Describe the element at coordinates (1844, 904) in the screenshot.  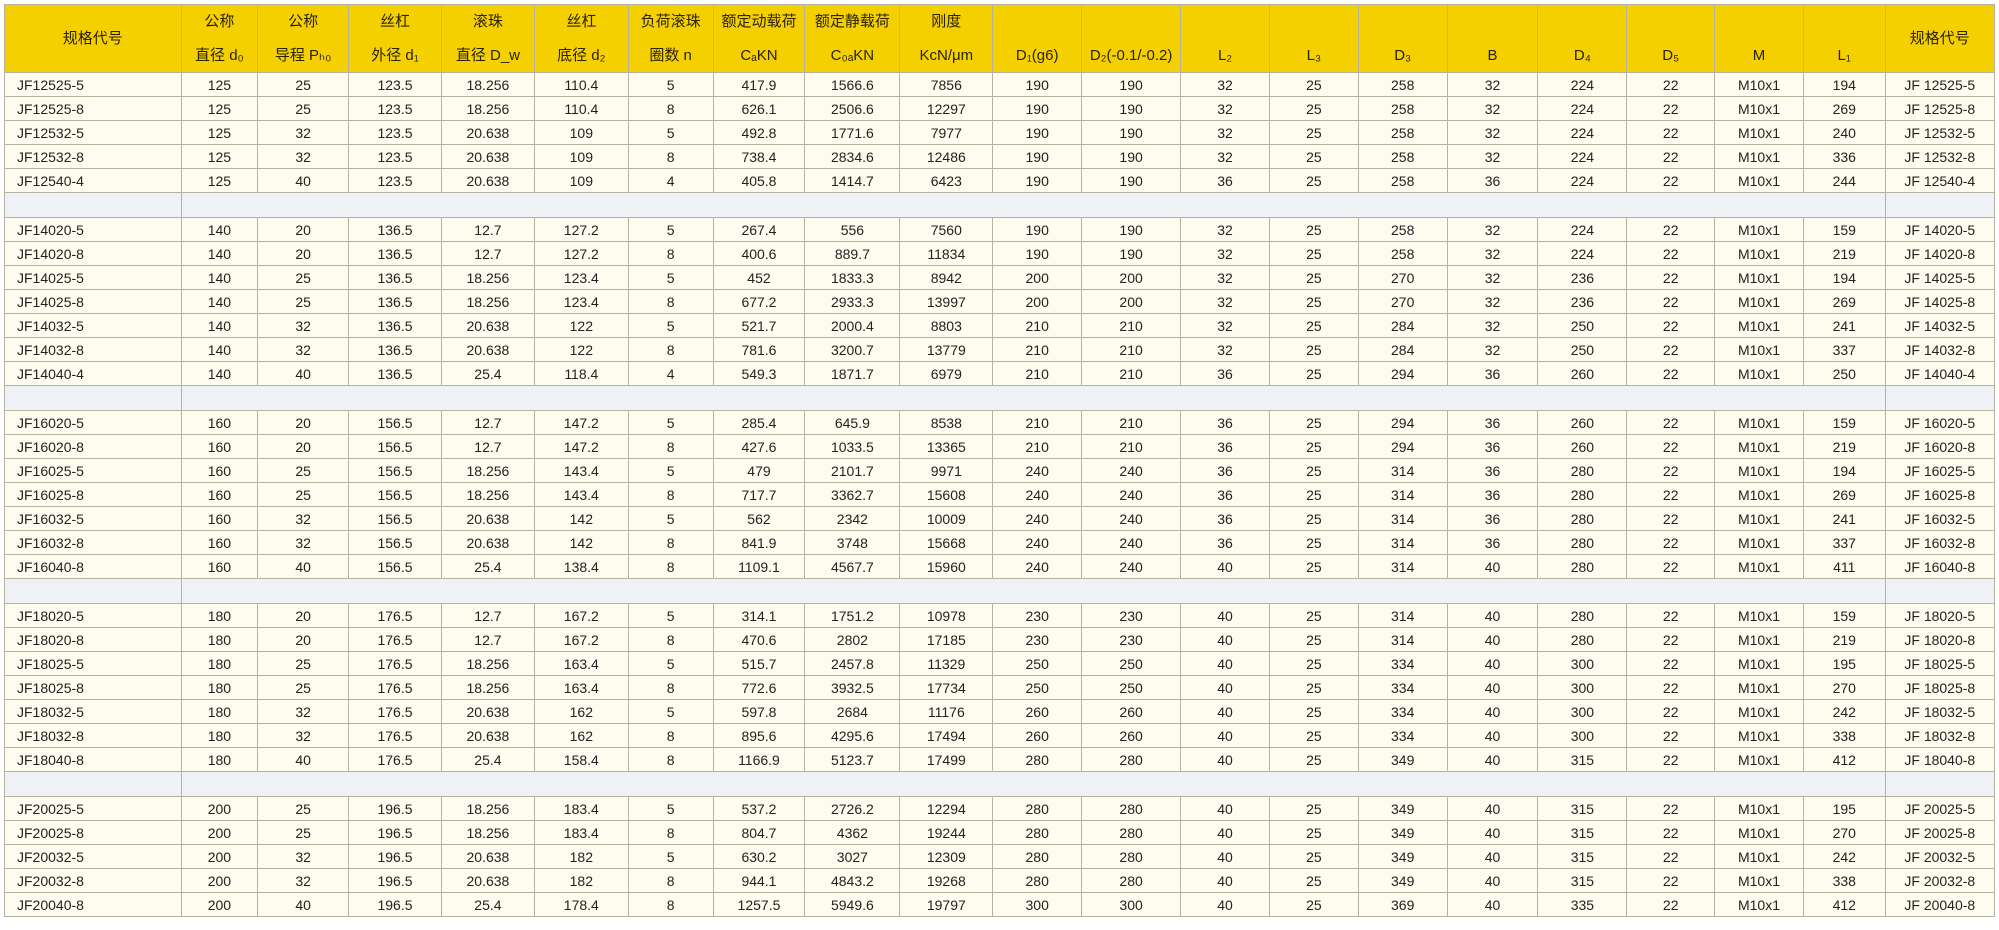
I see `value-cell: 412` at that location.